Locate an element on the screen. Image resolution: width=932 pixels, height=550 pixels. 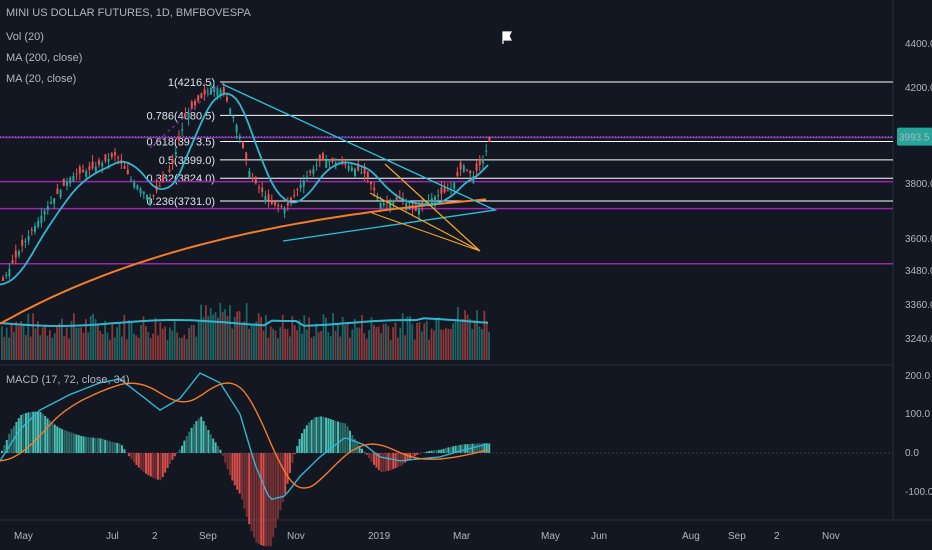
macd-tick-label: 100.0 is located at coordinates (917, 414).